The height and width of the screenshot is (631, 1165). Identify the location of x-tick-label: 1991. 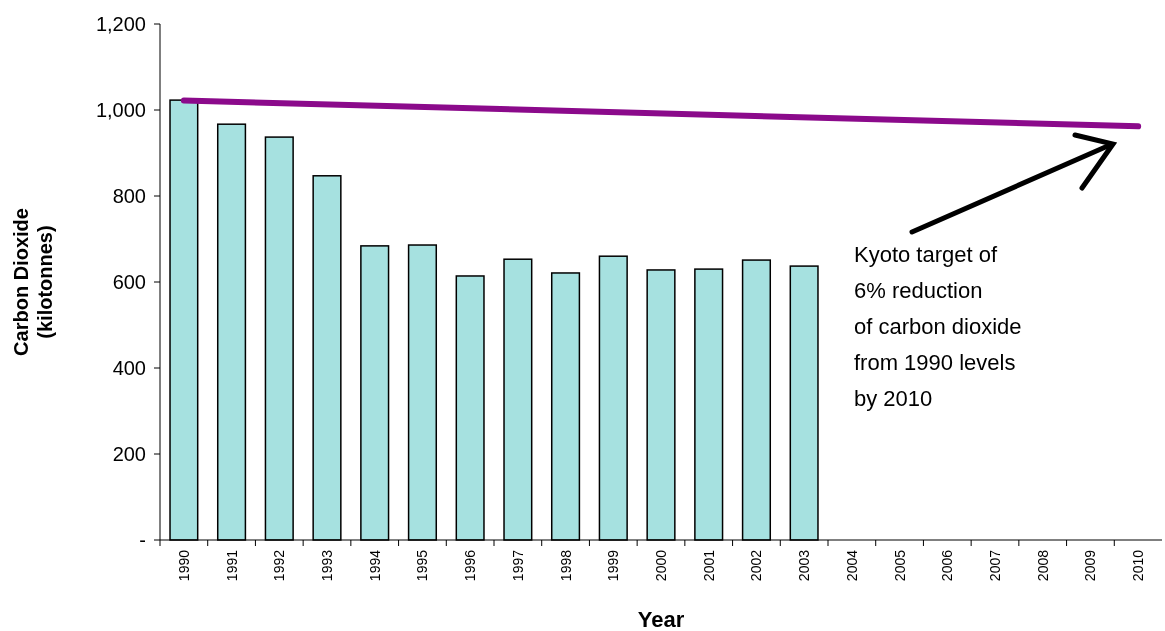
(231, 565).